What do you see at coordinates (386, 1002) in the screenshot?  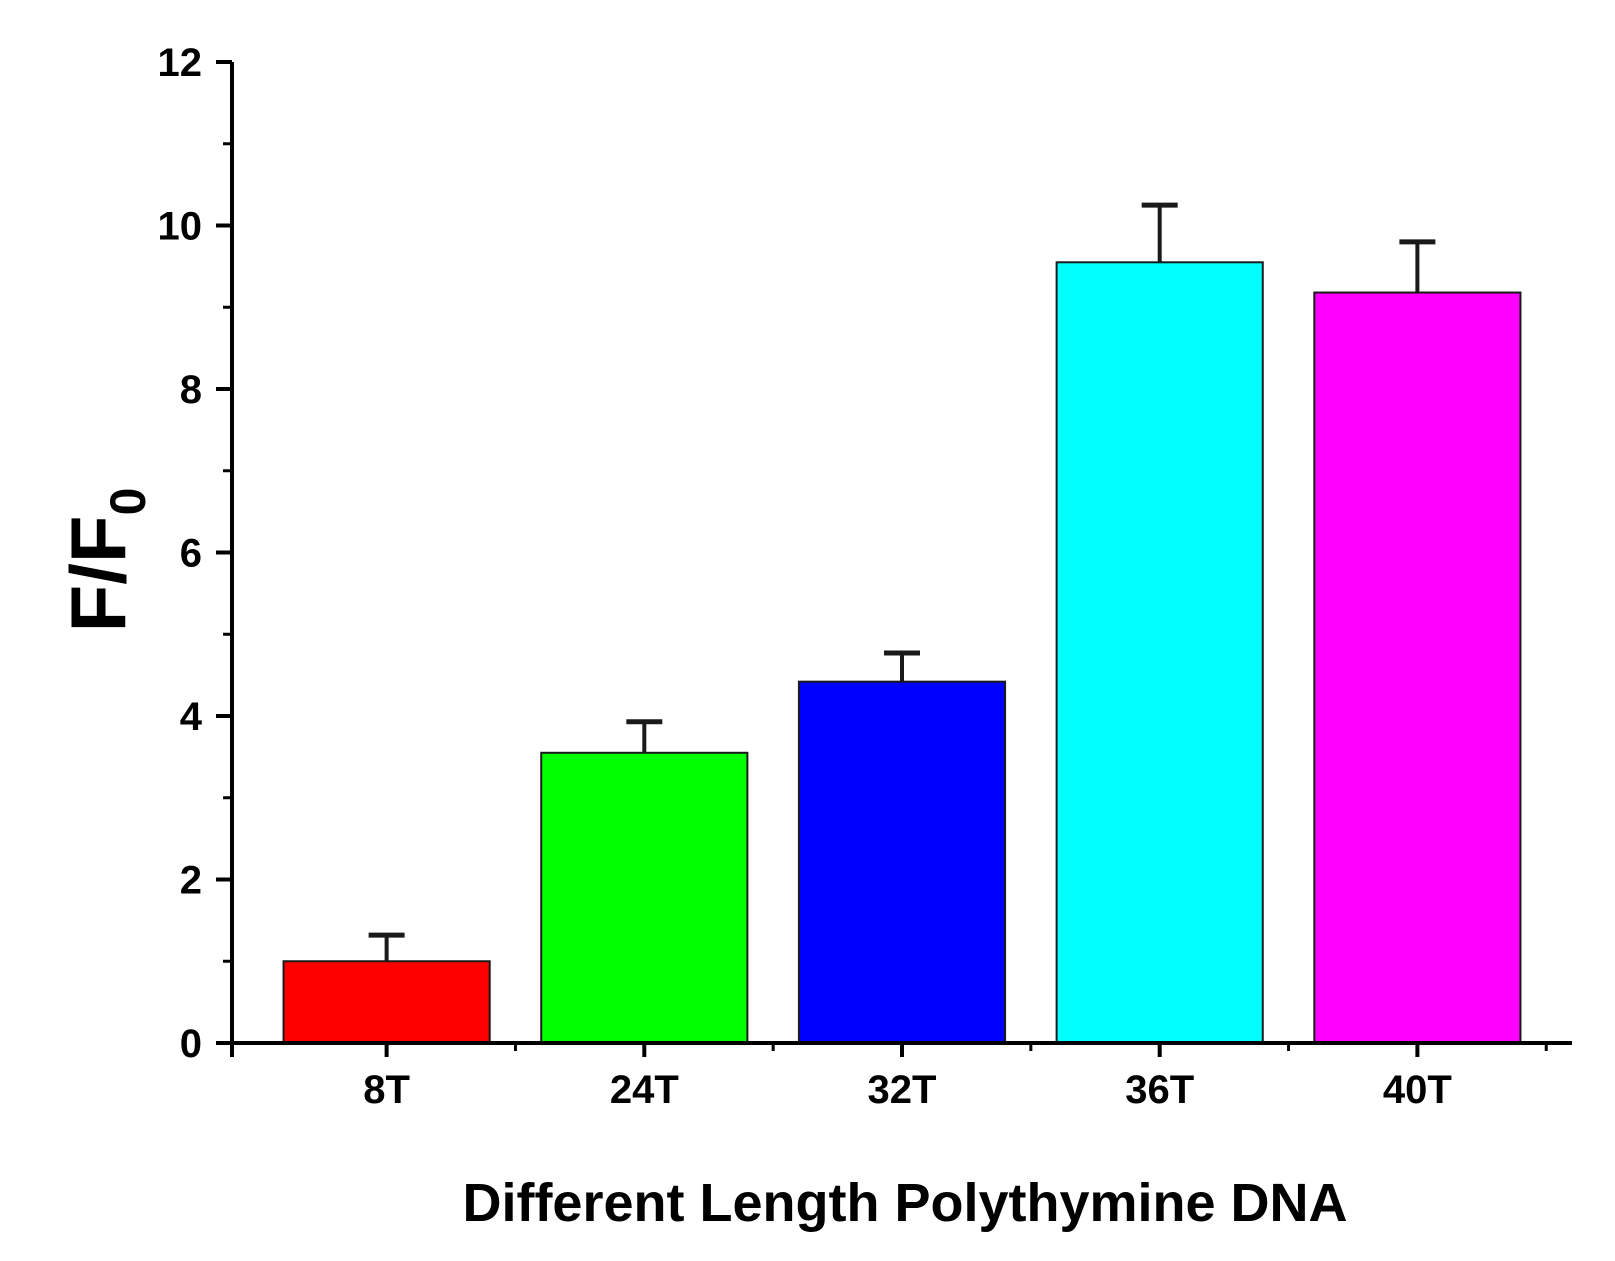 I see `bar-8T` at bounding box center [386, 1002].